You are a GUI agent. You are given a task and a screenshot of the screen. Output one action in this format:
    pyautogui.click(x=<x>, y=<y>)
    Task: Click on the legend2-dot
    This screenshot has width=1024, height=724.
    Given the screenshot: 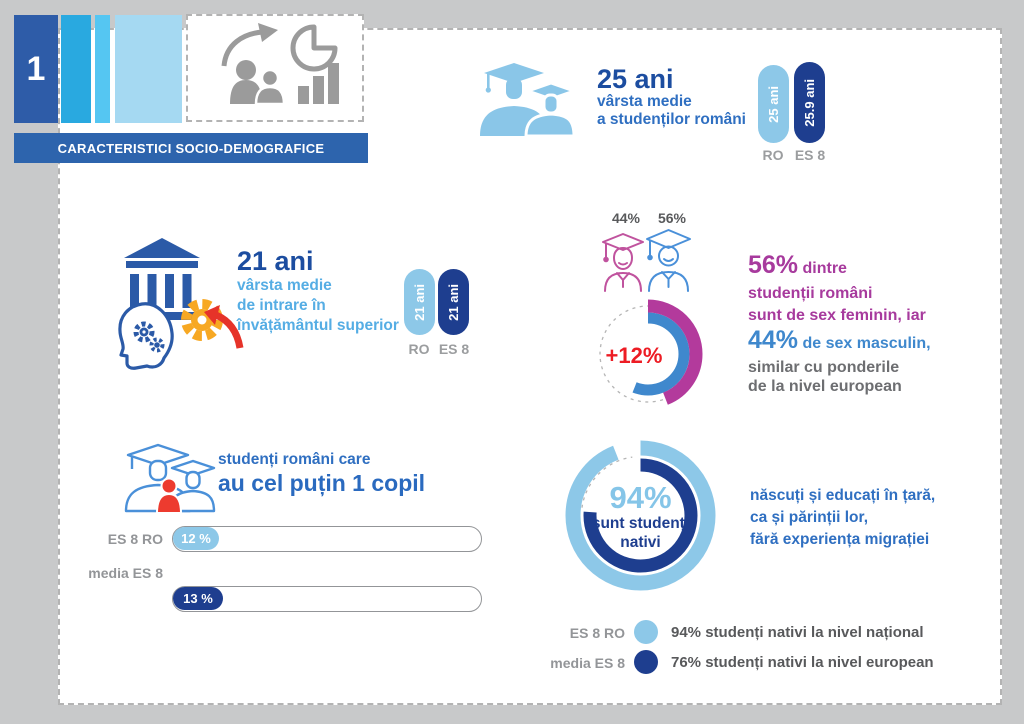 What is the action you would take?
    pyautogui.click(x=646, y=662)
    